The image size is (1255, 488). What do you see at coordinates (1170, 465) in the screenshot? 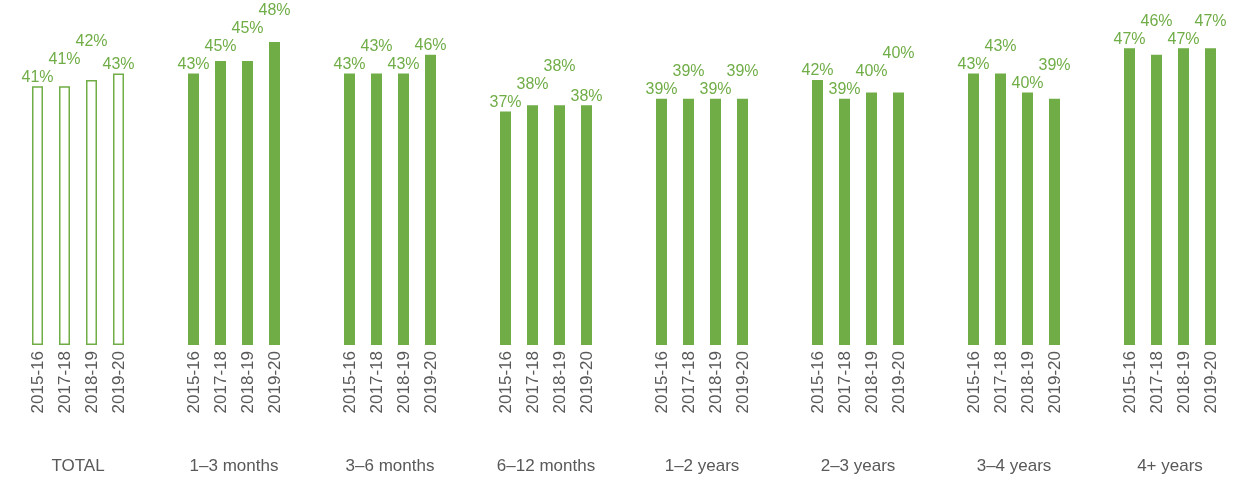
I see `x-axis-title: 4+ years` at bounding box center [1170, 465].